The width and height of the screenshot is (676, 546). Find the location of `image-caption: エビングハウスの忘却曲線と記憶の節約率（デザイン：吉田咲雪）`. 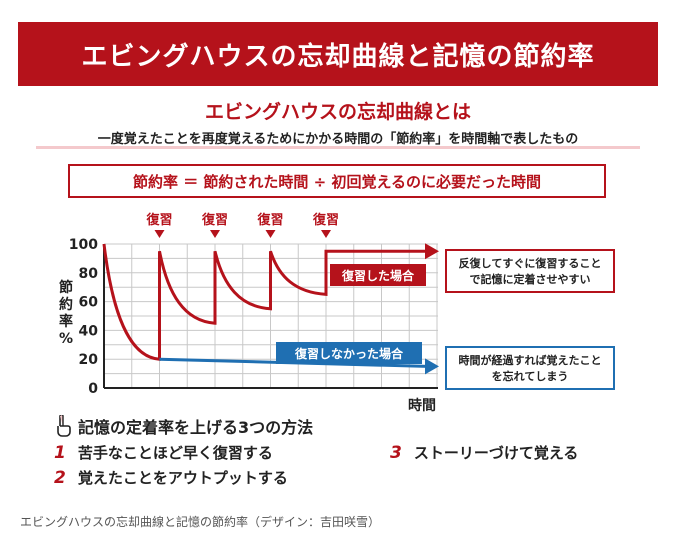

image-caption: エビングハウスの忘却曲線と記憶の節約率（デザイン：吉田咲雪） is located at coordinates (200, 522).